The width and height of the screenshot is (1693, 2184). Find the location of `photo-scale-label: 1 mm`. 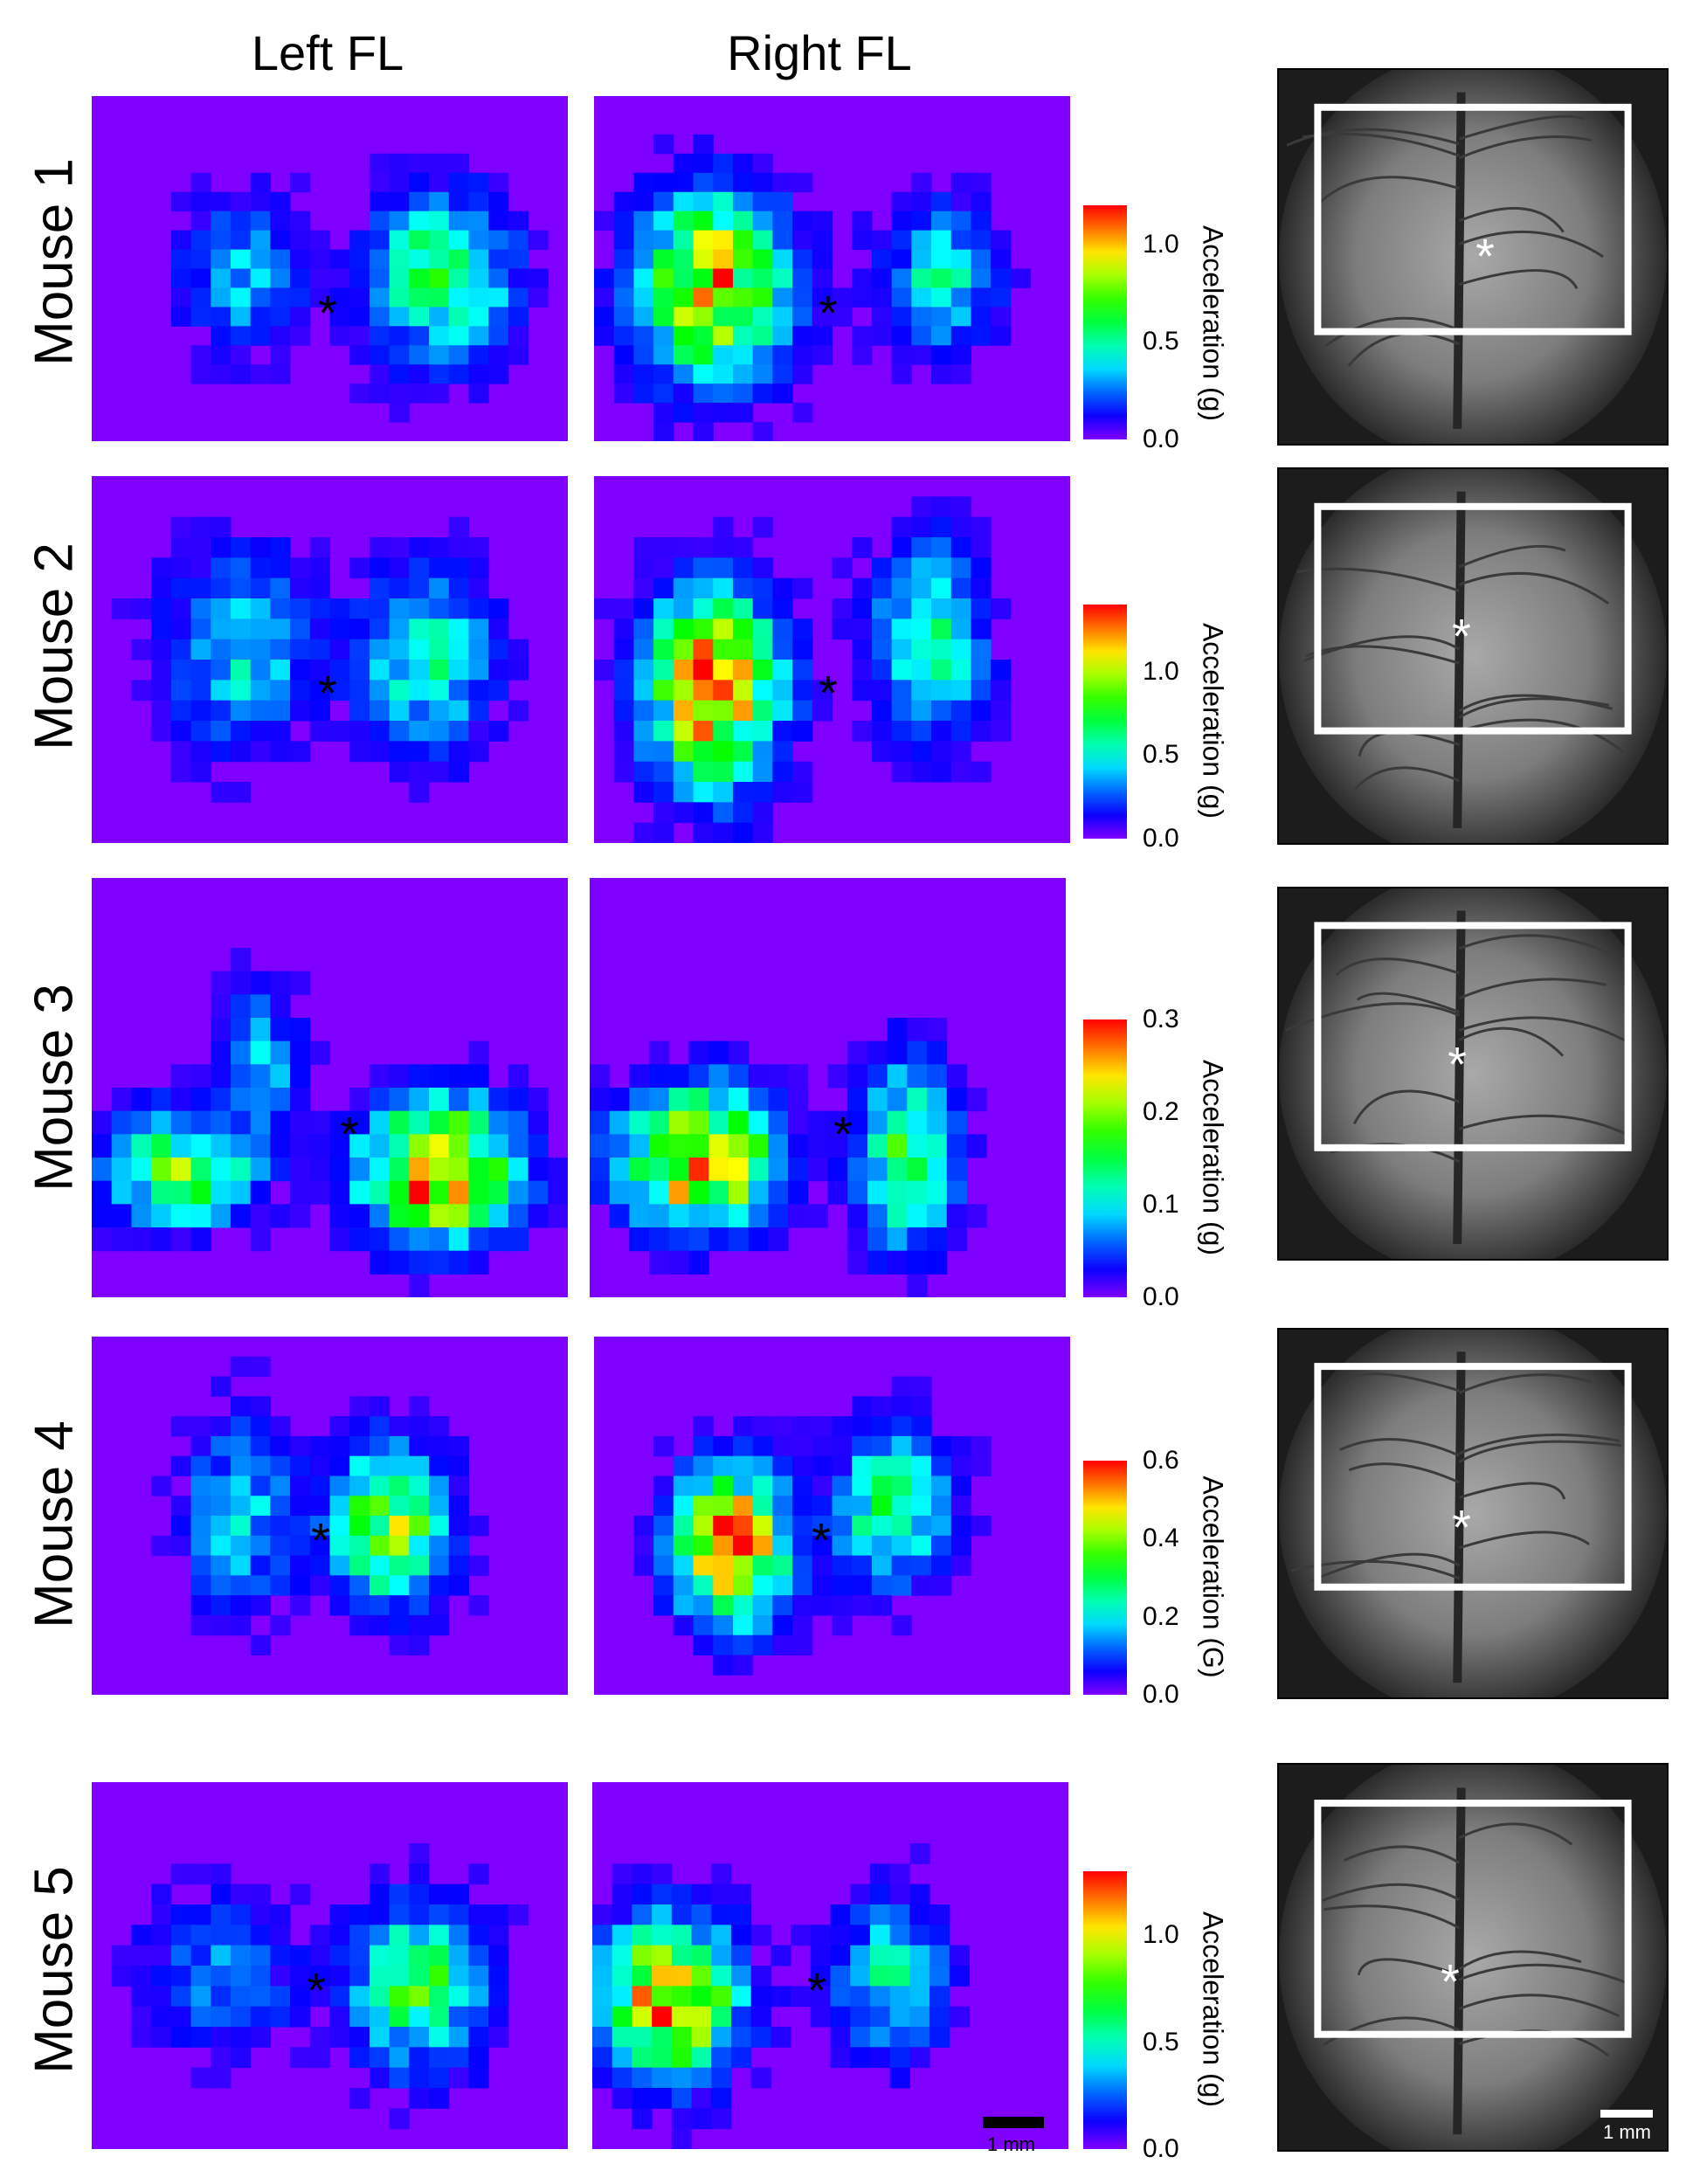

photo-scale-label: 1 mm is located at coordinates (1627, 2132).